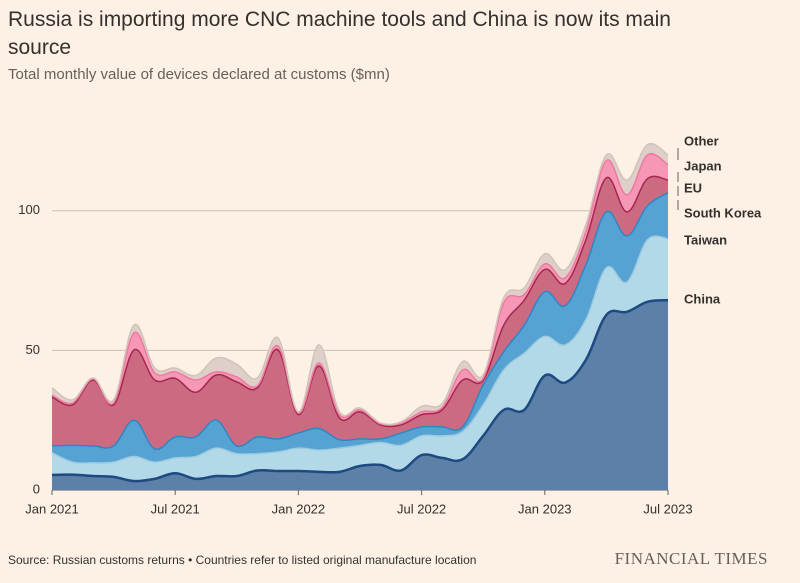 The image size is (800, 583). What do you see at coordinates (701, 140) in the screenshot?
I see `legend-label: Other` at bounding box center [701, 140].